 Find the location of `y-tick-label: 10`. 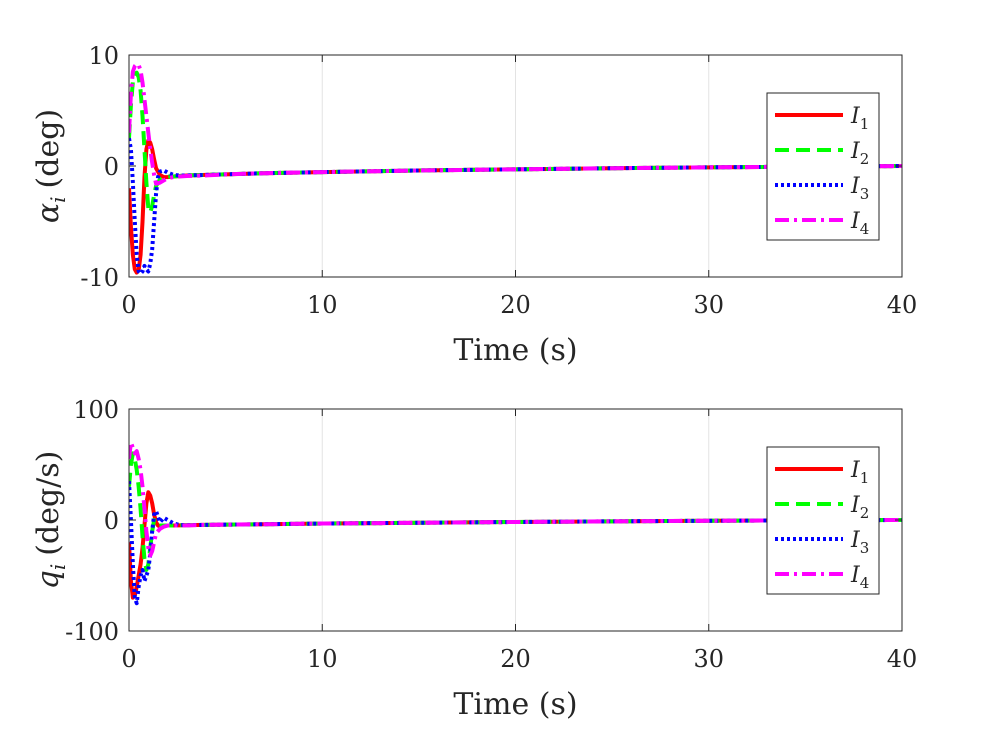

y-tick-label: 10 is located at coordinates (103, 56).